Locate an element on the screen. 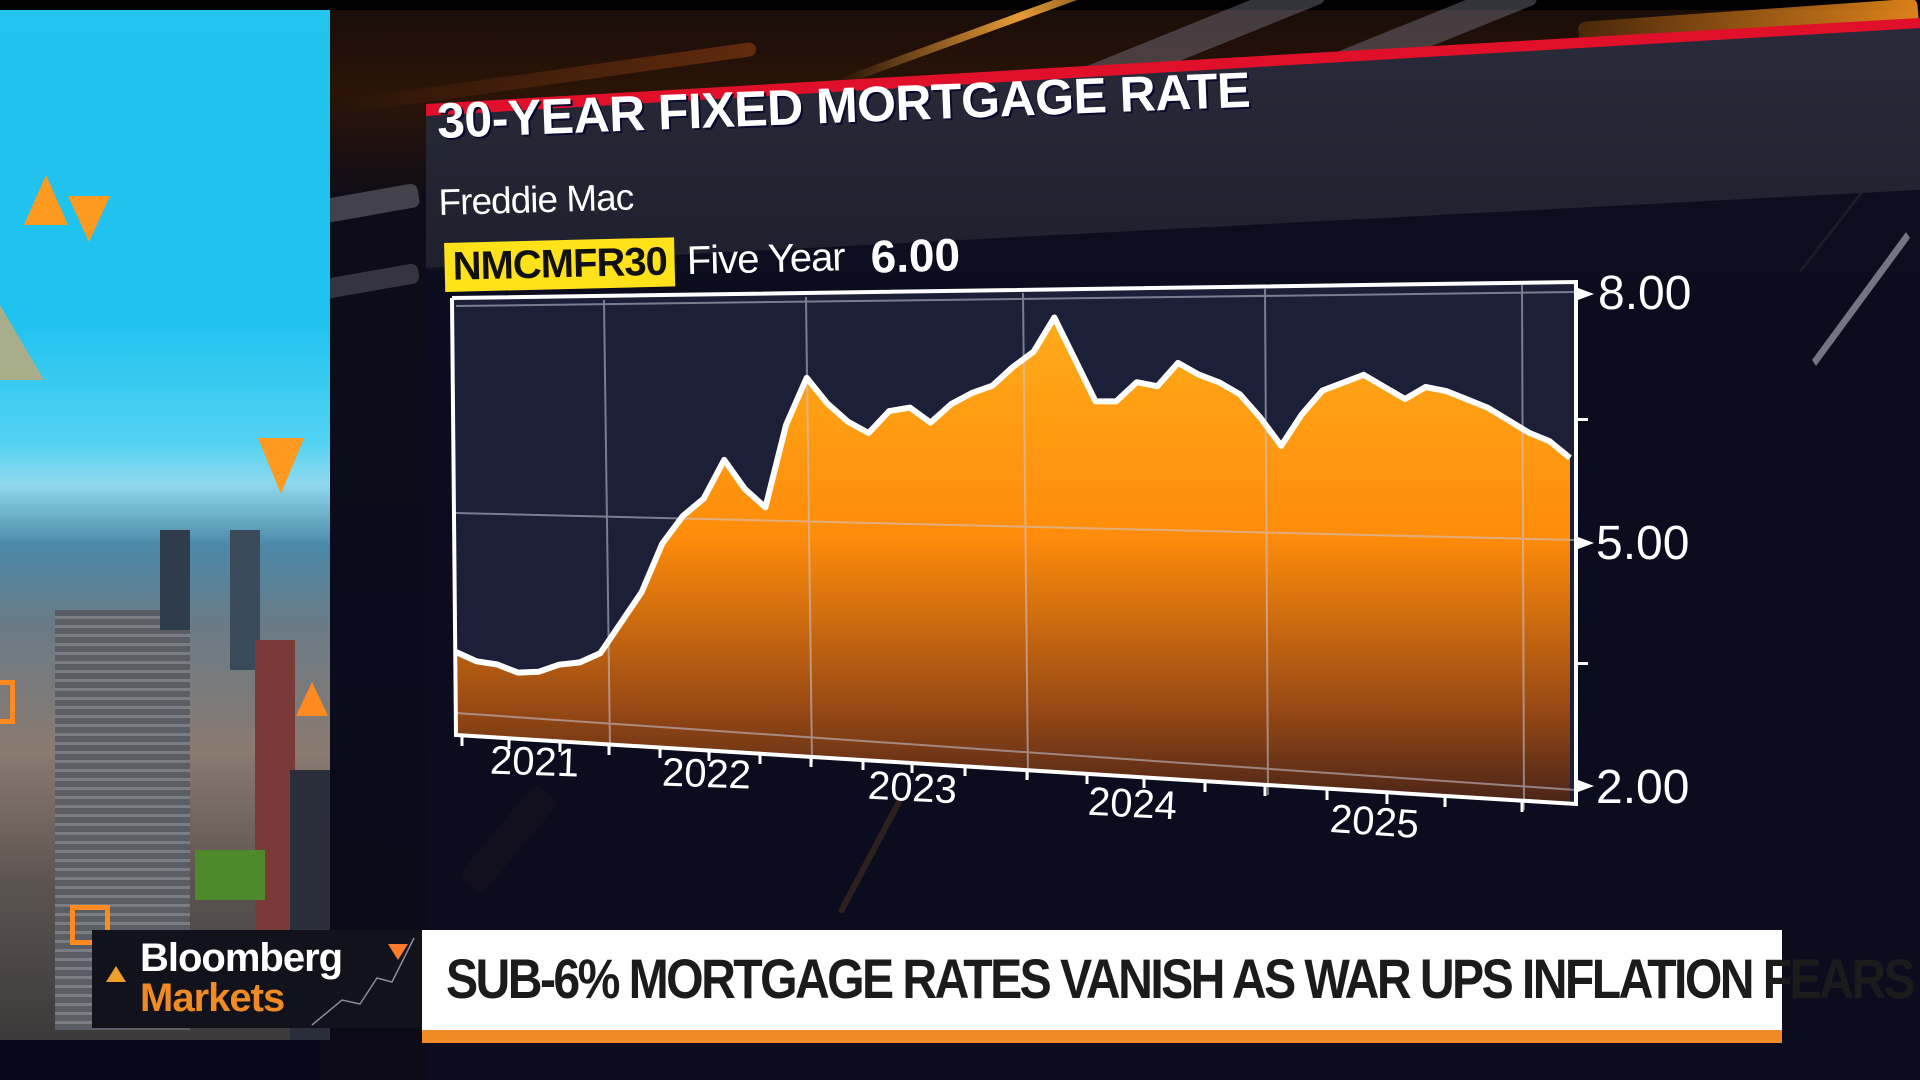  y-axis-label: 2.00 is located at coordinates (1643, 787).